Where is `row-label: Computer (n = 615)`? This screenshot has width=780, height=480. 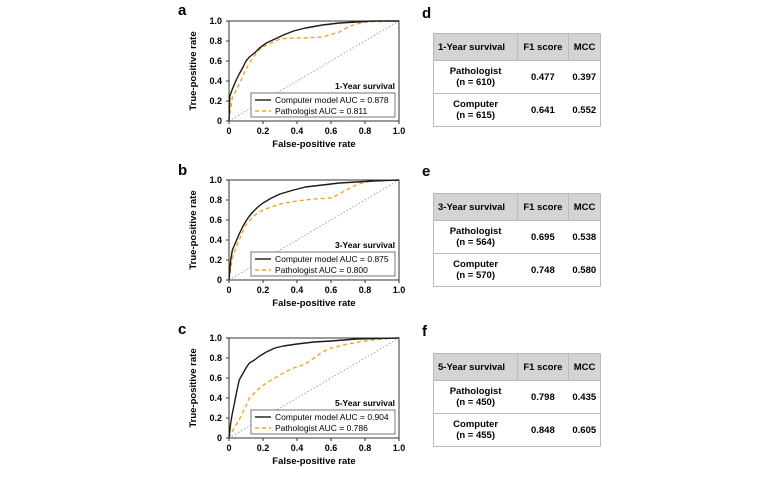
row-label: Computer (n = 615) is located at coordinates (475, 110).